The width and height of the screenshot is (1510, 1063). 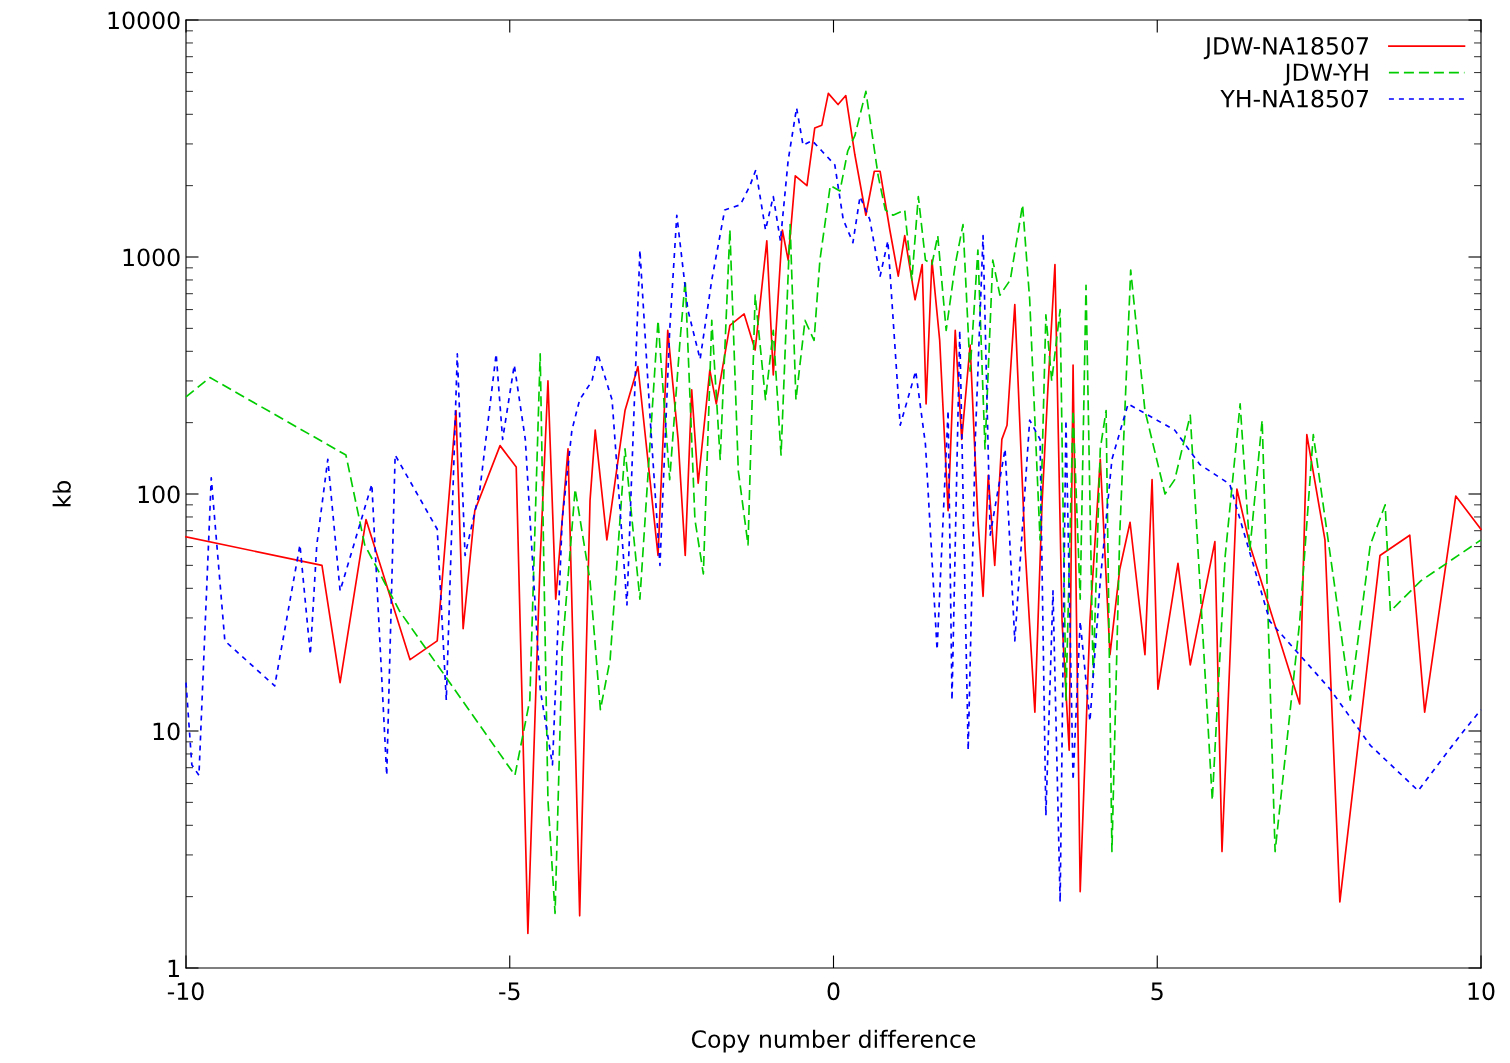 What do you see at coordinates (1325, 74) in the screenshot?
I see `legend-label: JDW-YH` at bounding box center [1325, 74].